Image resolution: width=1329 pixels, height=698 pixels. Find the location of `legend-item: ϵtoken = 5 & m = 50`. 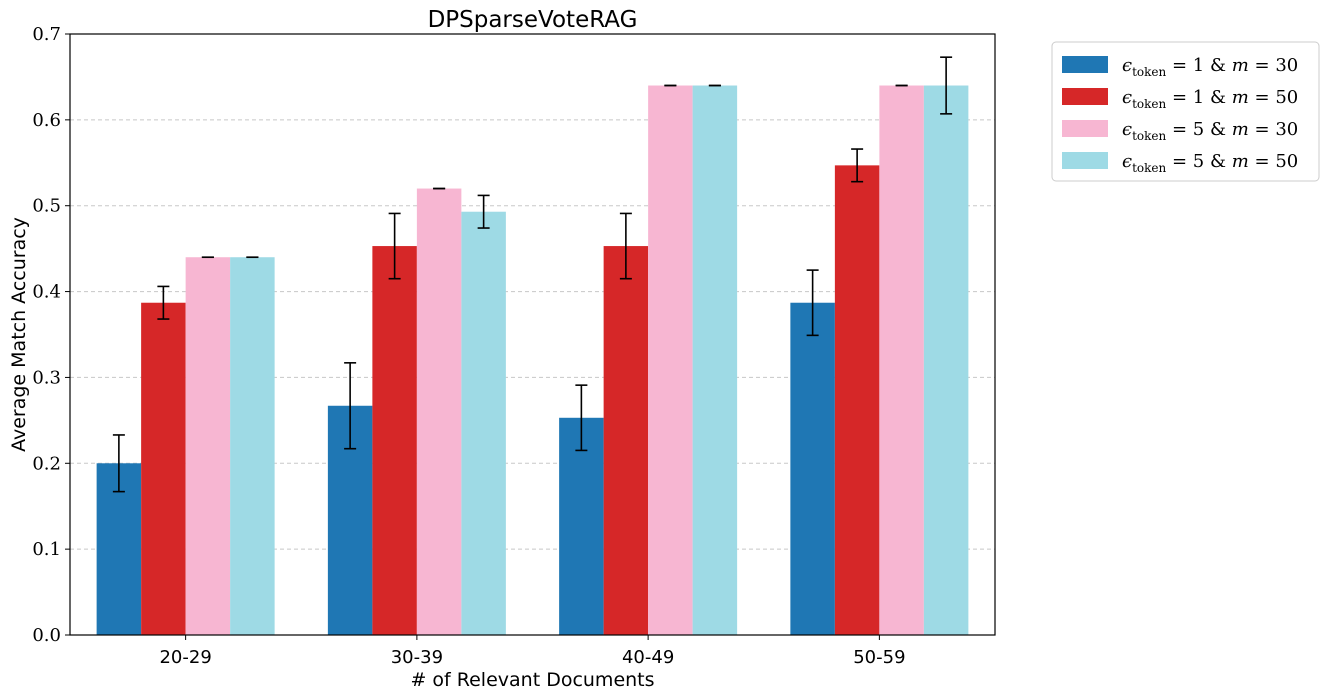

legend-item: ϵtoken = 5 & m = 50 is located at coordinates (1180, 163).